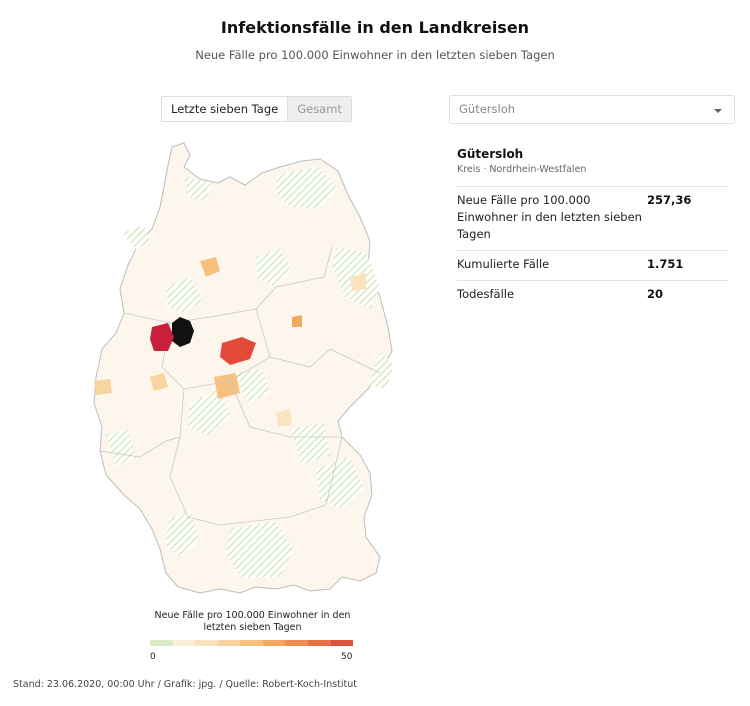  I want to click on stats-row-deaths: Todesfälle 20, so click(593, 295).